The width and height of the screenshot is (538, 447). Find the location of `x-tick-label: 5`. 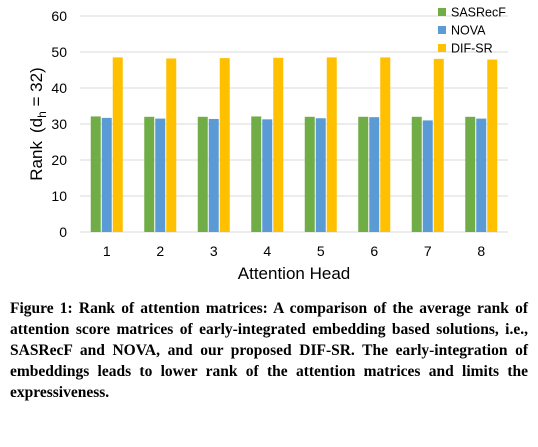

x-tick-label: 5 is located at coordinates (321, 251).